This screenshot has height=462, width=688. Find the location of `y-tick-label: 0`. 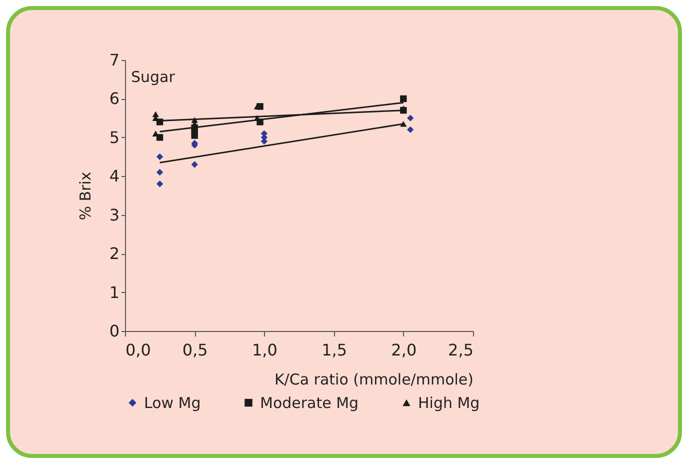

y-tick-label: 0 is located at coordinates (114, 331).